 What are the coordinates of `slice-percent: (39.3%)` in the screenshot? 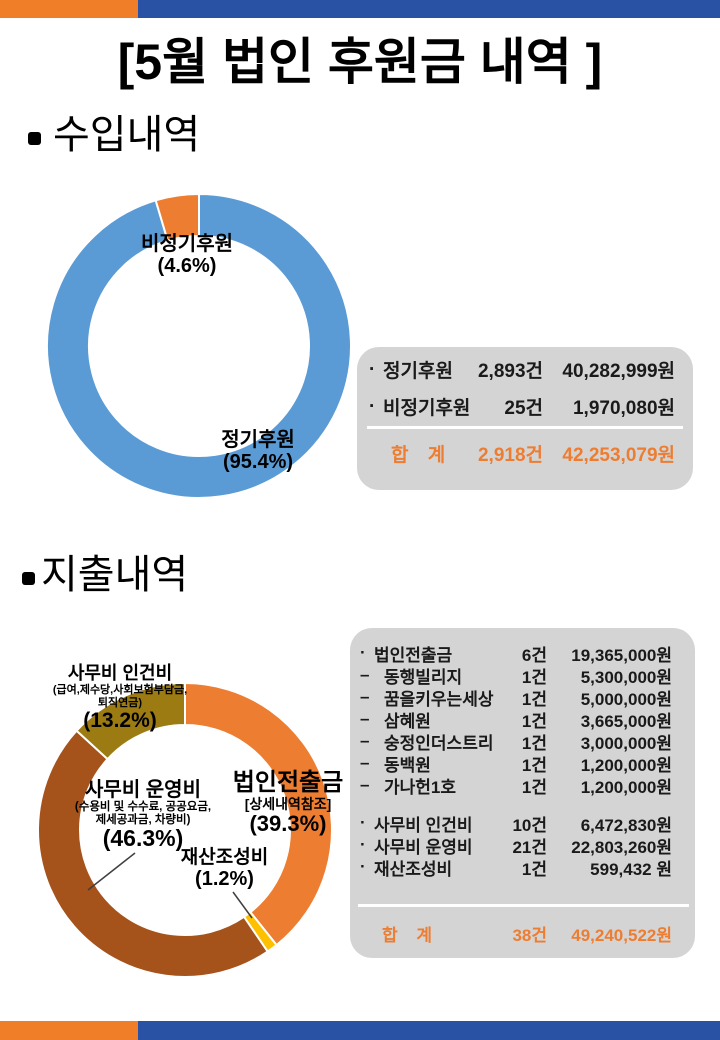 It's located at (288, 823).